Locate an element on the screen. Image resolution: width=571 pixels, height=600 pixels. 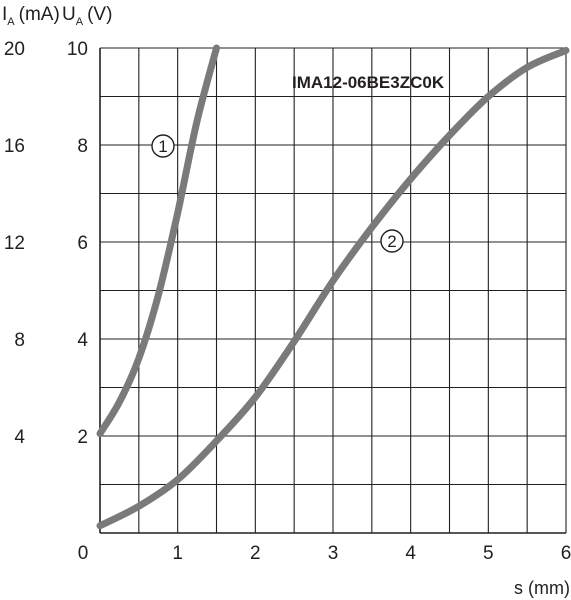
y-right-tick-label: 8 is located at coordinates (82, 146).